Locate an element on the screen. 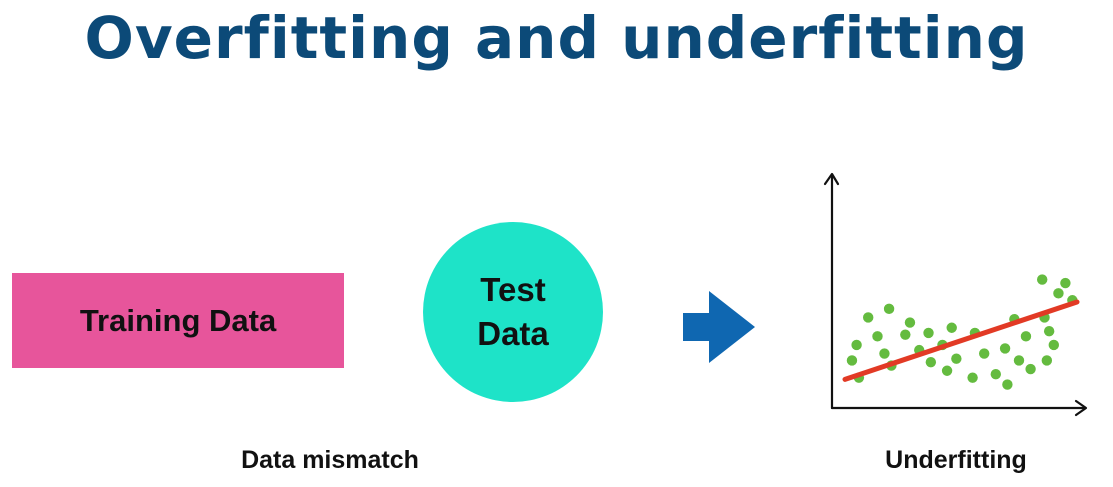 The image size is (1113, 487). x-axis is located at coordinates (959, 408).